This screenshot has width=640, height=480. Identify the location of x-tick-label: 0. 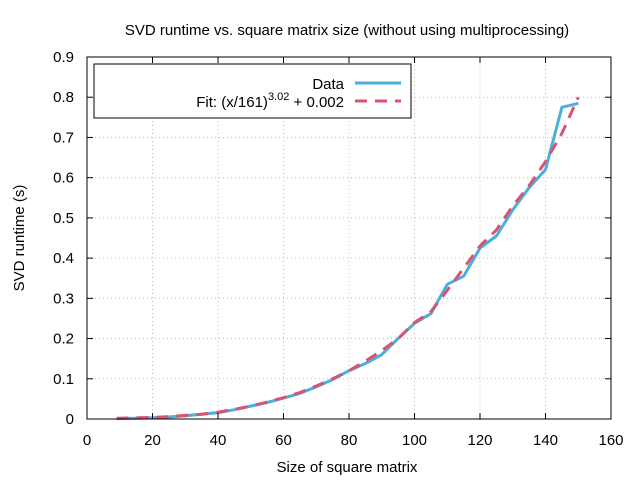
(87, 440).